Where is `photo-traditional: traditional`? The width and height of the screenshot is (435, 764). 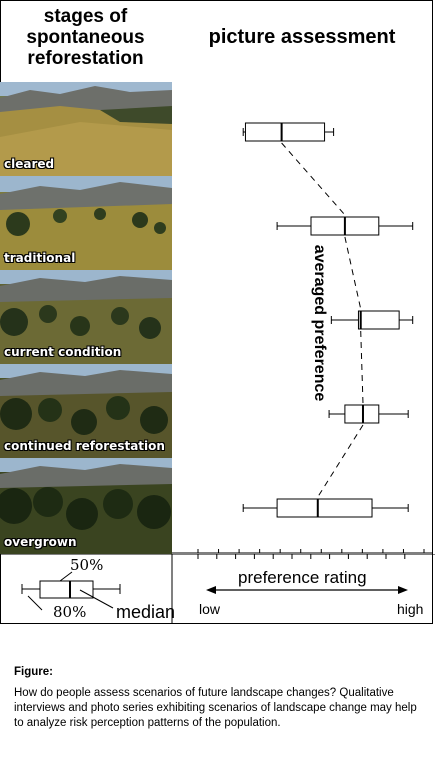 photo-traditional: traditional is located at coordinates (86, 223).